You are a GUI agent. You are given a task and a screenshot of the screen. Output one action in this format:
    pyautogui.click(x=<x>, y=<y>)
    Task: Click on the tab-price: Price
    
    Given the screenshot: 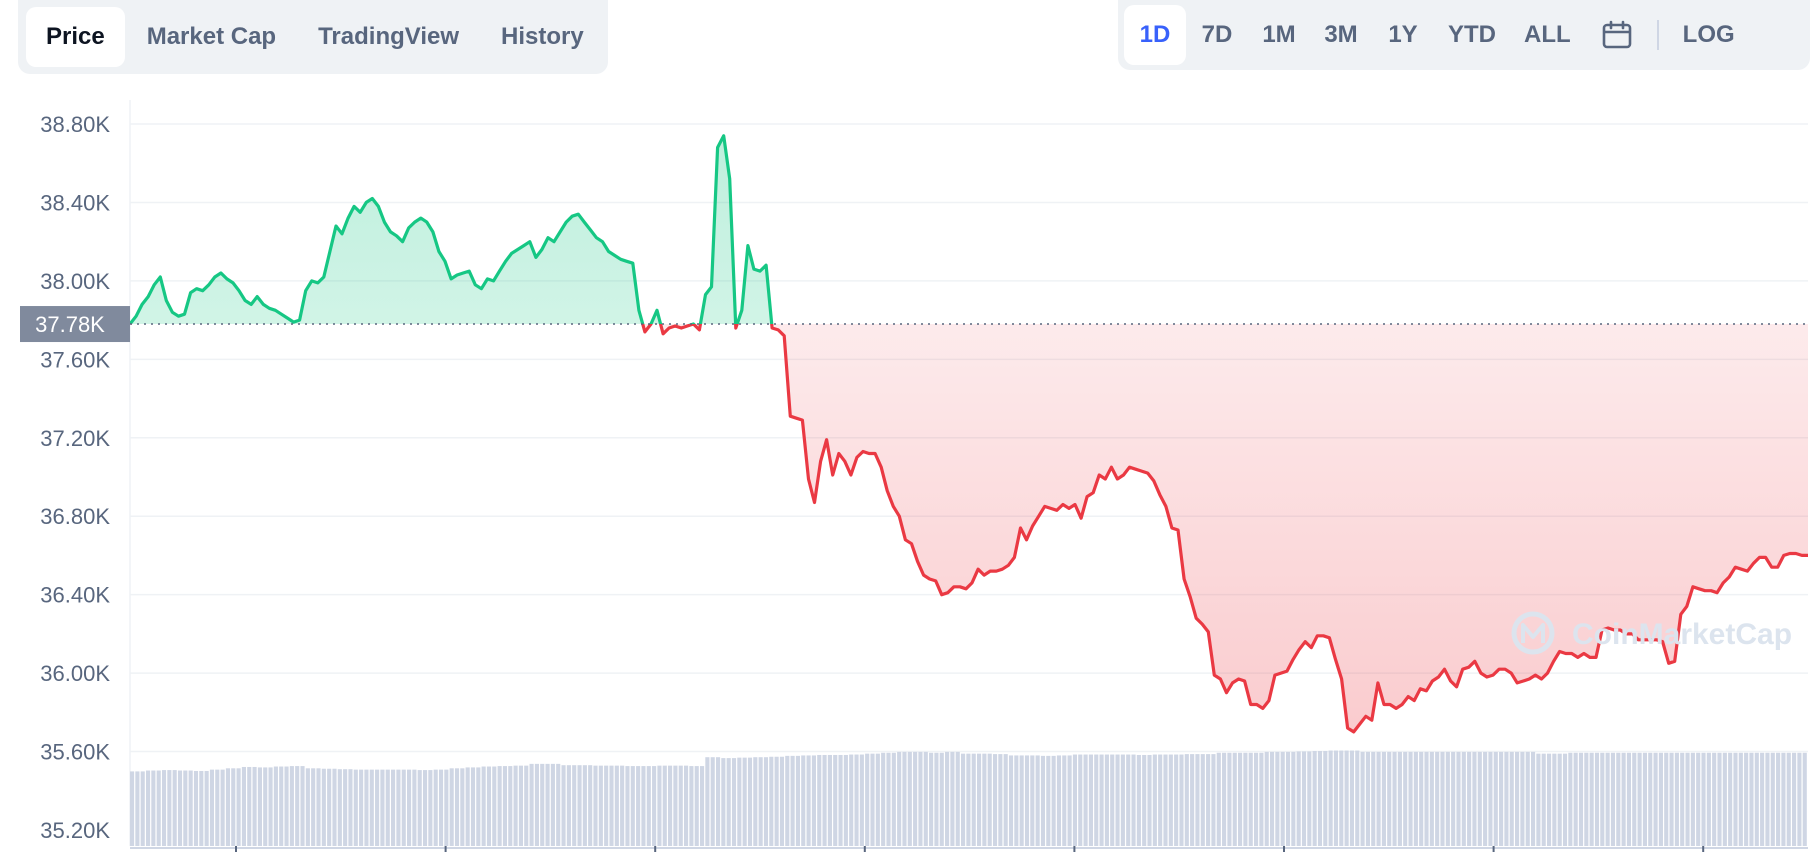 What is the action you would take?
    pyautogui.click(x=75, y=37)
    